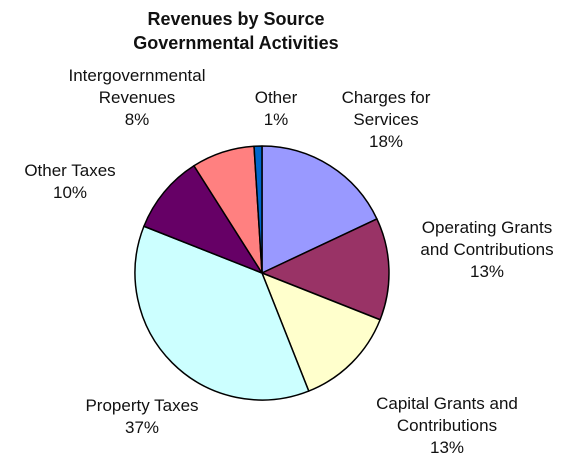 Image resolution: width=569 pixels, height=459 pixels. Describe the element at coordinates (235, 43) in the screenshot. I see `chart-title-line-2: Governmental Activities` at that location.